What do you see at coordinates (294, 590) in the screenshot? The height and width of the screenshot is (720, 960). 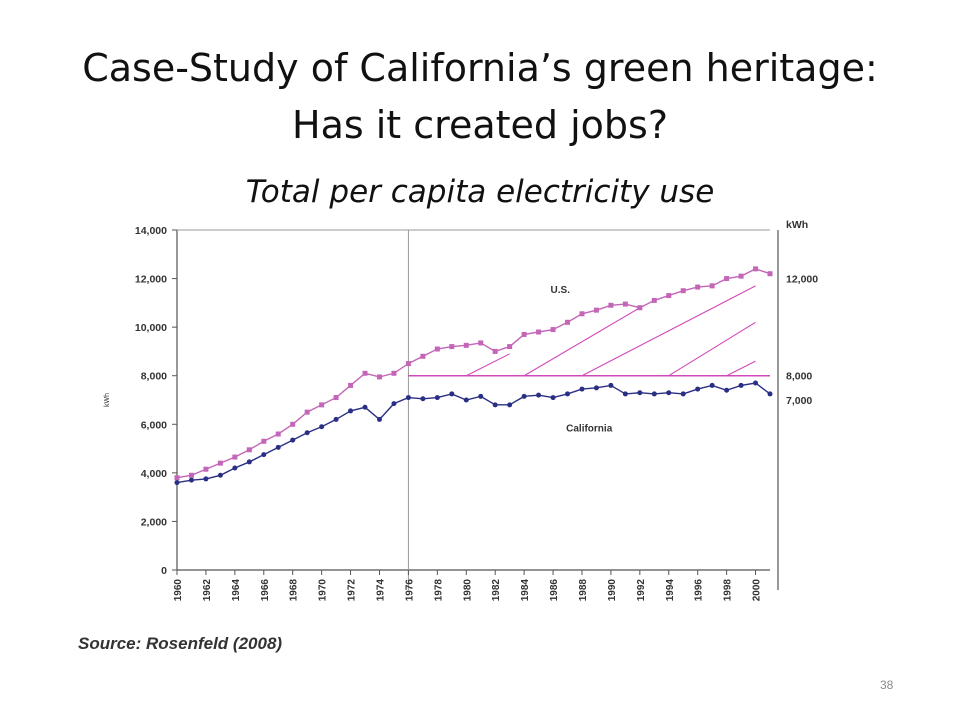 I see `x-tick-label: 1968` at bounding box center [294, 590].